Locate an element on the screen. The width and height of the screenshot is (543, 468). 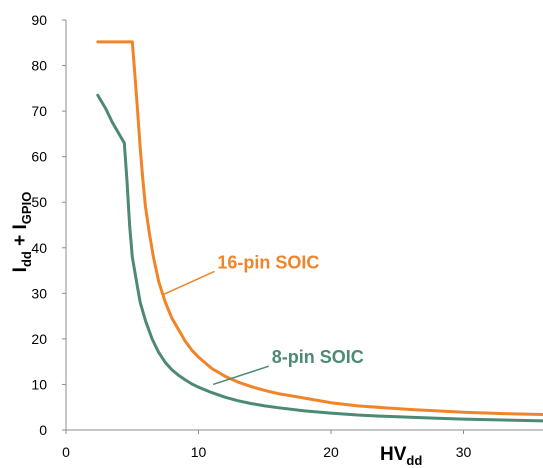
y-axis-title: Idd + IGPIO is located at coordinates (22, 232).